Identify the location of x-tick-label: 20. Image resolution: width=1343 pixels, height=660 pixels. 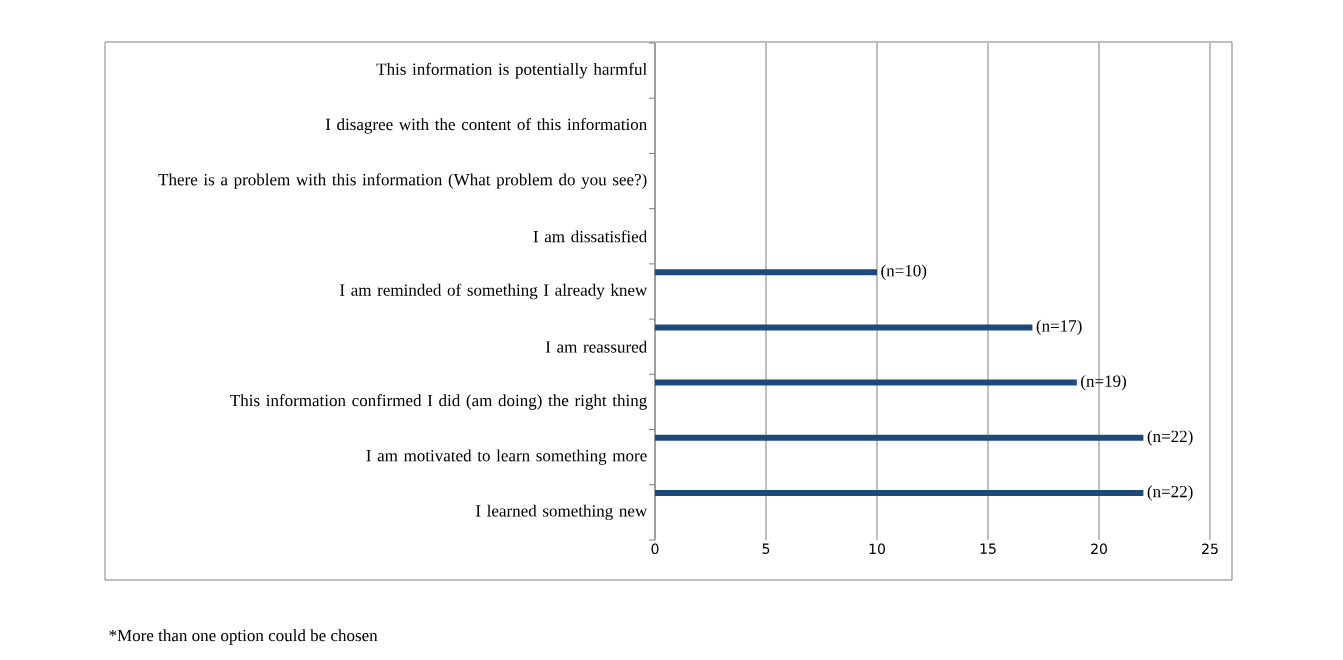
(1099, 549).